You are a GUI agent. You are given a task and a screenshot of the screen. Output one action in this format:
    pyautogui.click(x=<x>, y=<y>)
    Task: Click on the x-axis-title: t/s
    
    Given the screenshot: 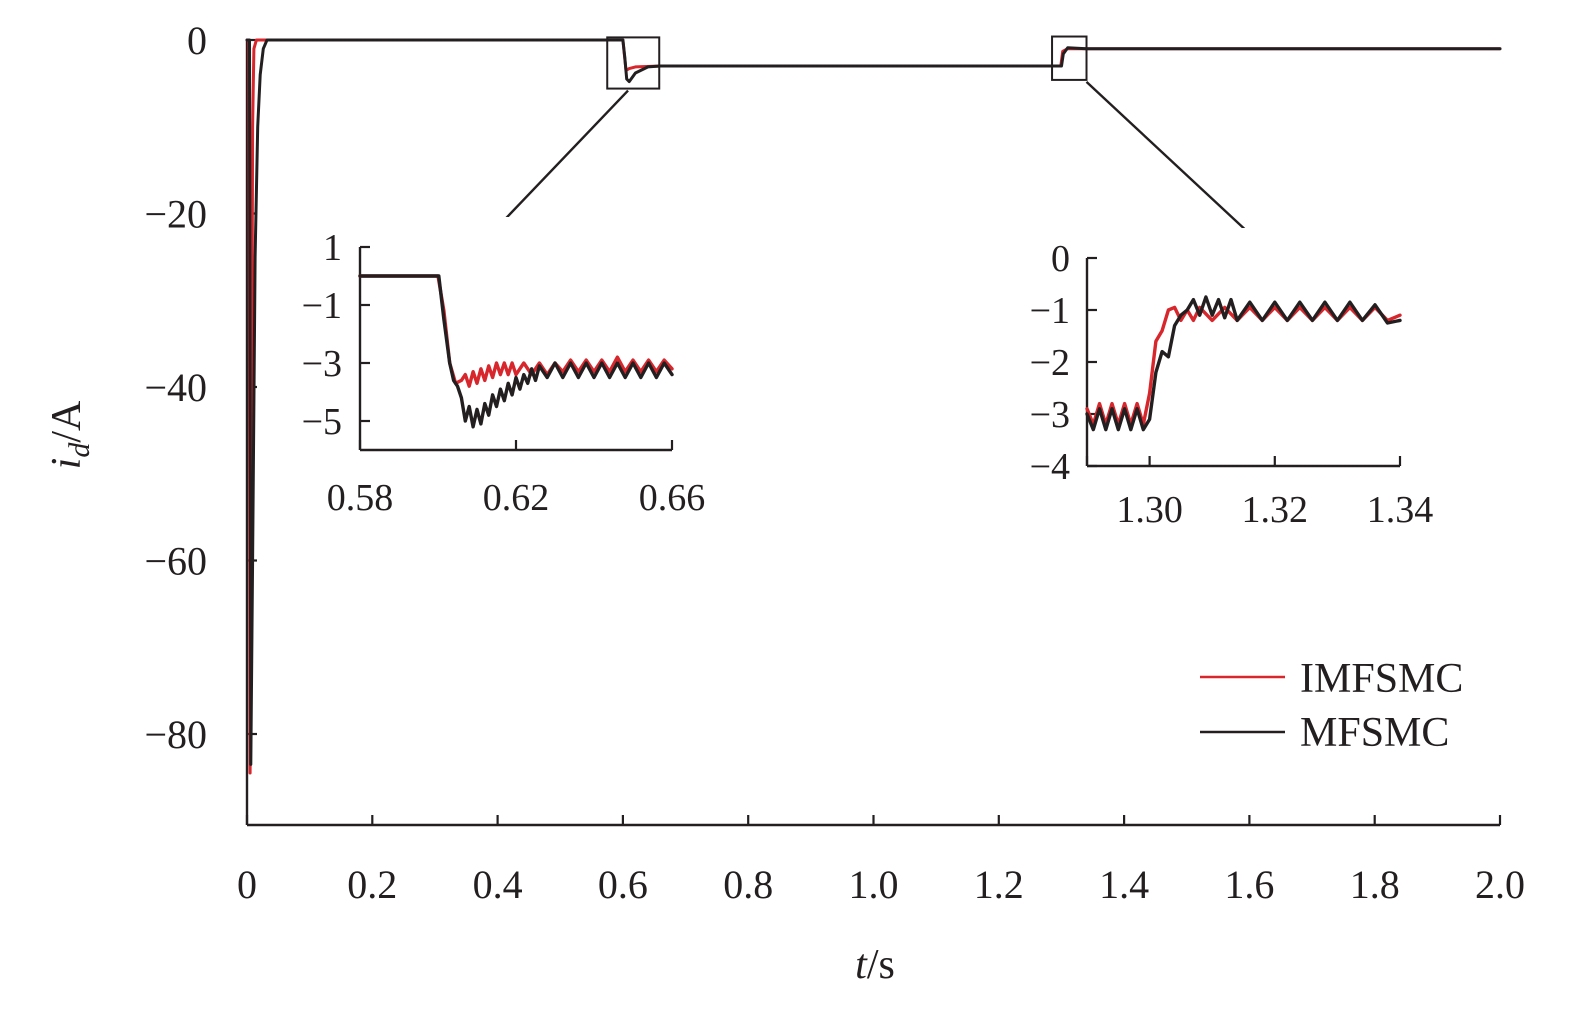 What is the action you would take?
    pyautogui.click(x=875, y=965)
    